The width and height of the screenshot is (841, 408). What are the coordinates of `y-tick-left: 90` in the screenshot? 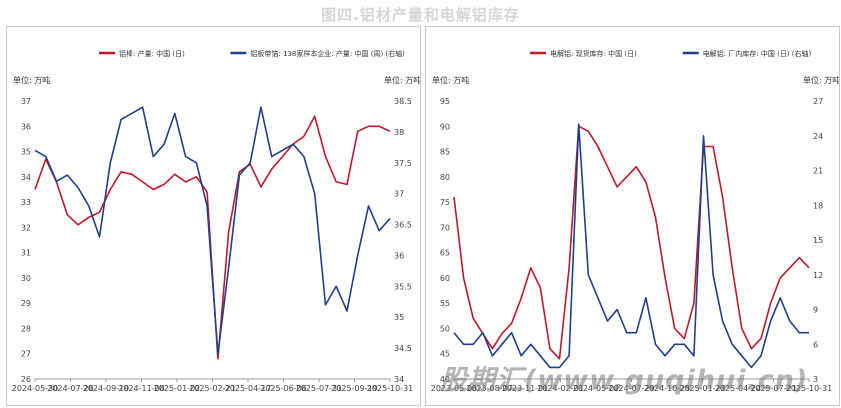 It's located at (445, 126).